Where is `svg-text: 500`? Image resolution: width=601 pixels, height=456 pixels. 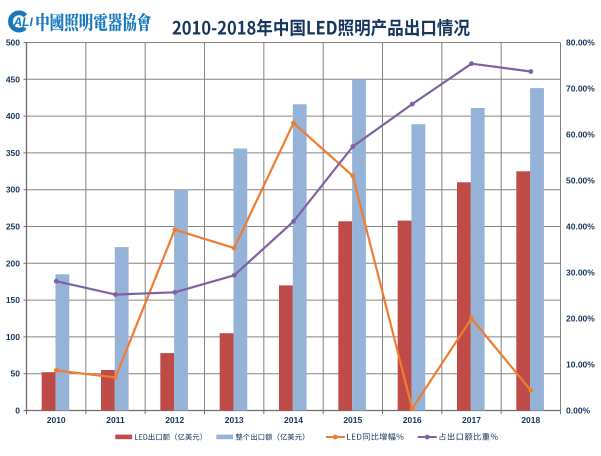
svg-text: 500 is located at coordinates (13, 43).